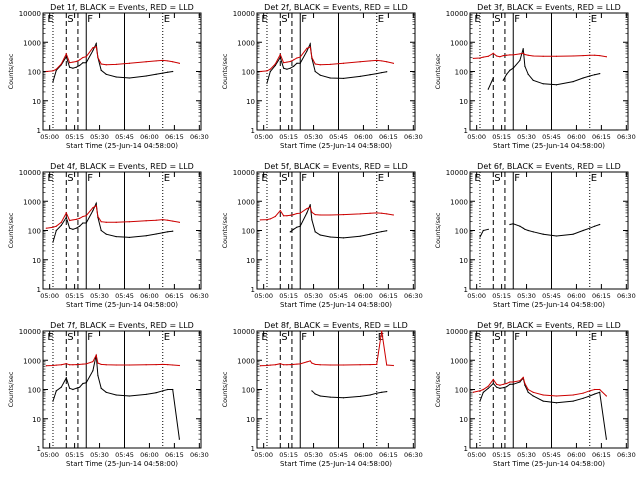 The image size is (640, 480). What do you see at coordinates (497, 19) in the screenshot?
I see `segment-letter: S` at bounding box center [497, 19].